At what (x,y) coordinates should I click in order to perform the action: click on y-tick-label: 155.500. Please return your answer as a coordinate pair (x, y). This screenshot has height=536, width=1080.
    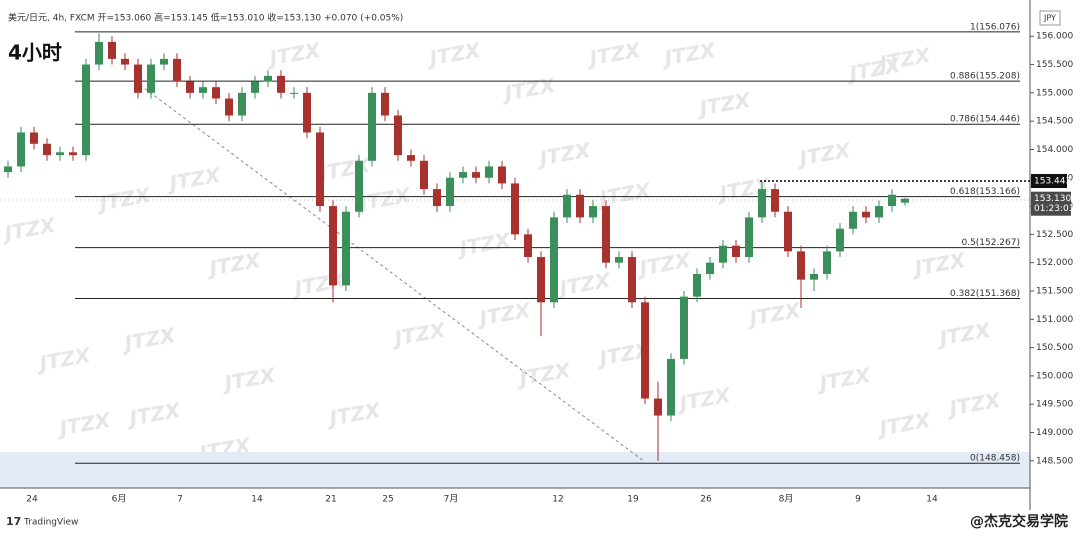
    Looking at the image, I should click on (1054, 65).